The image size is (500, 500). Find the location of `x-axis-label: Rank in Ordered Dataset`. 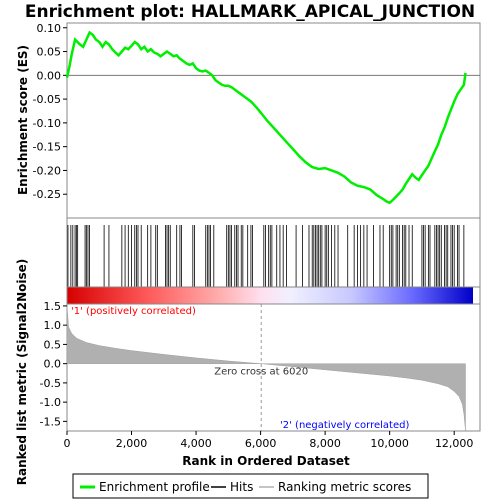

x-axis-label: Rank in Ordered Dataset is located at coordinates (266, 461).